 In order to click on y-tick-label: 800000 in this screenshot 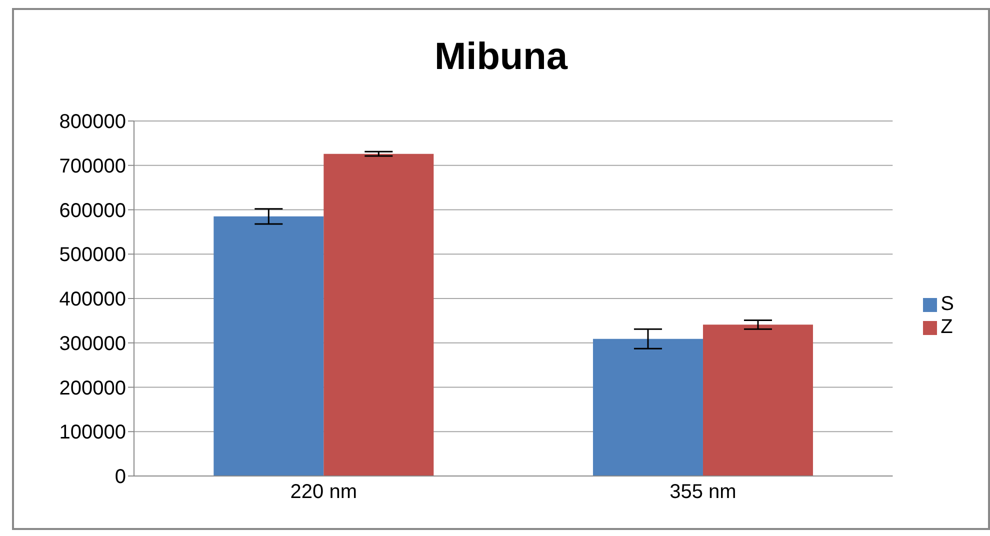, I will do `click(92, 122)`.